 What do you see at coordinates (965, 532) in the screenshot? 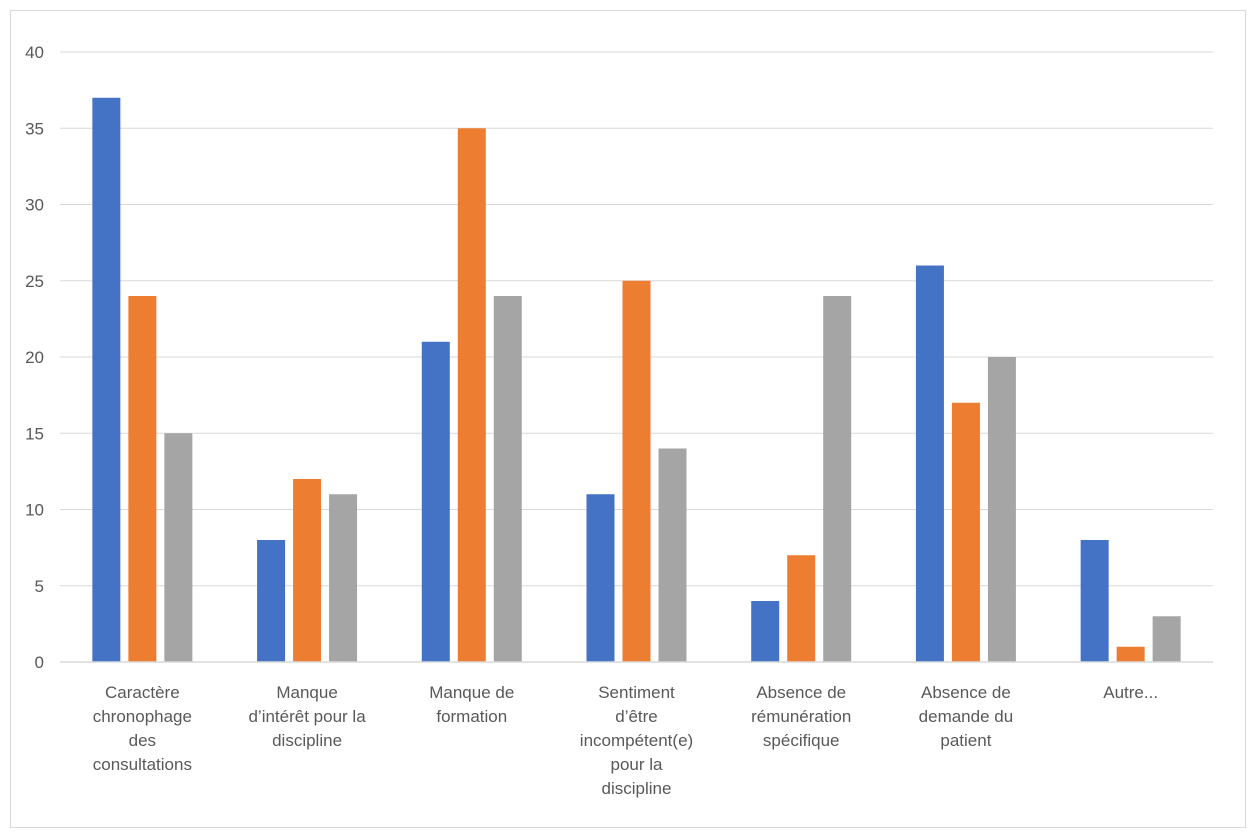
I see `bar-series2-cat6` at bounding box center [965, 532].